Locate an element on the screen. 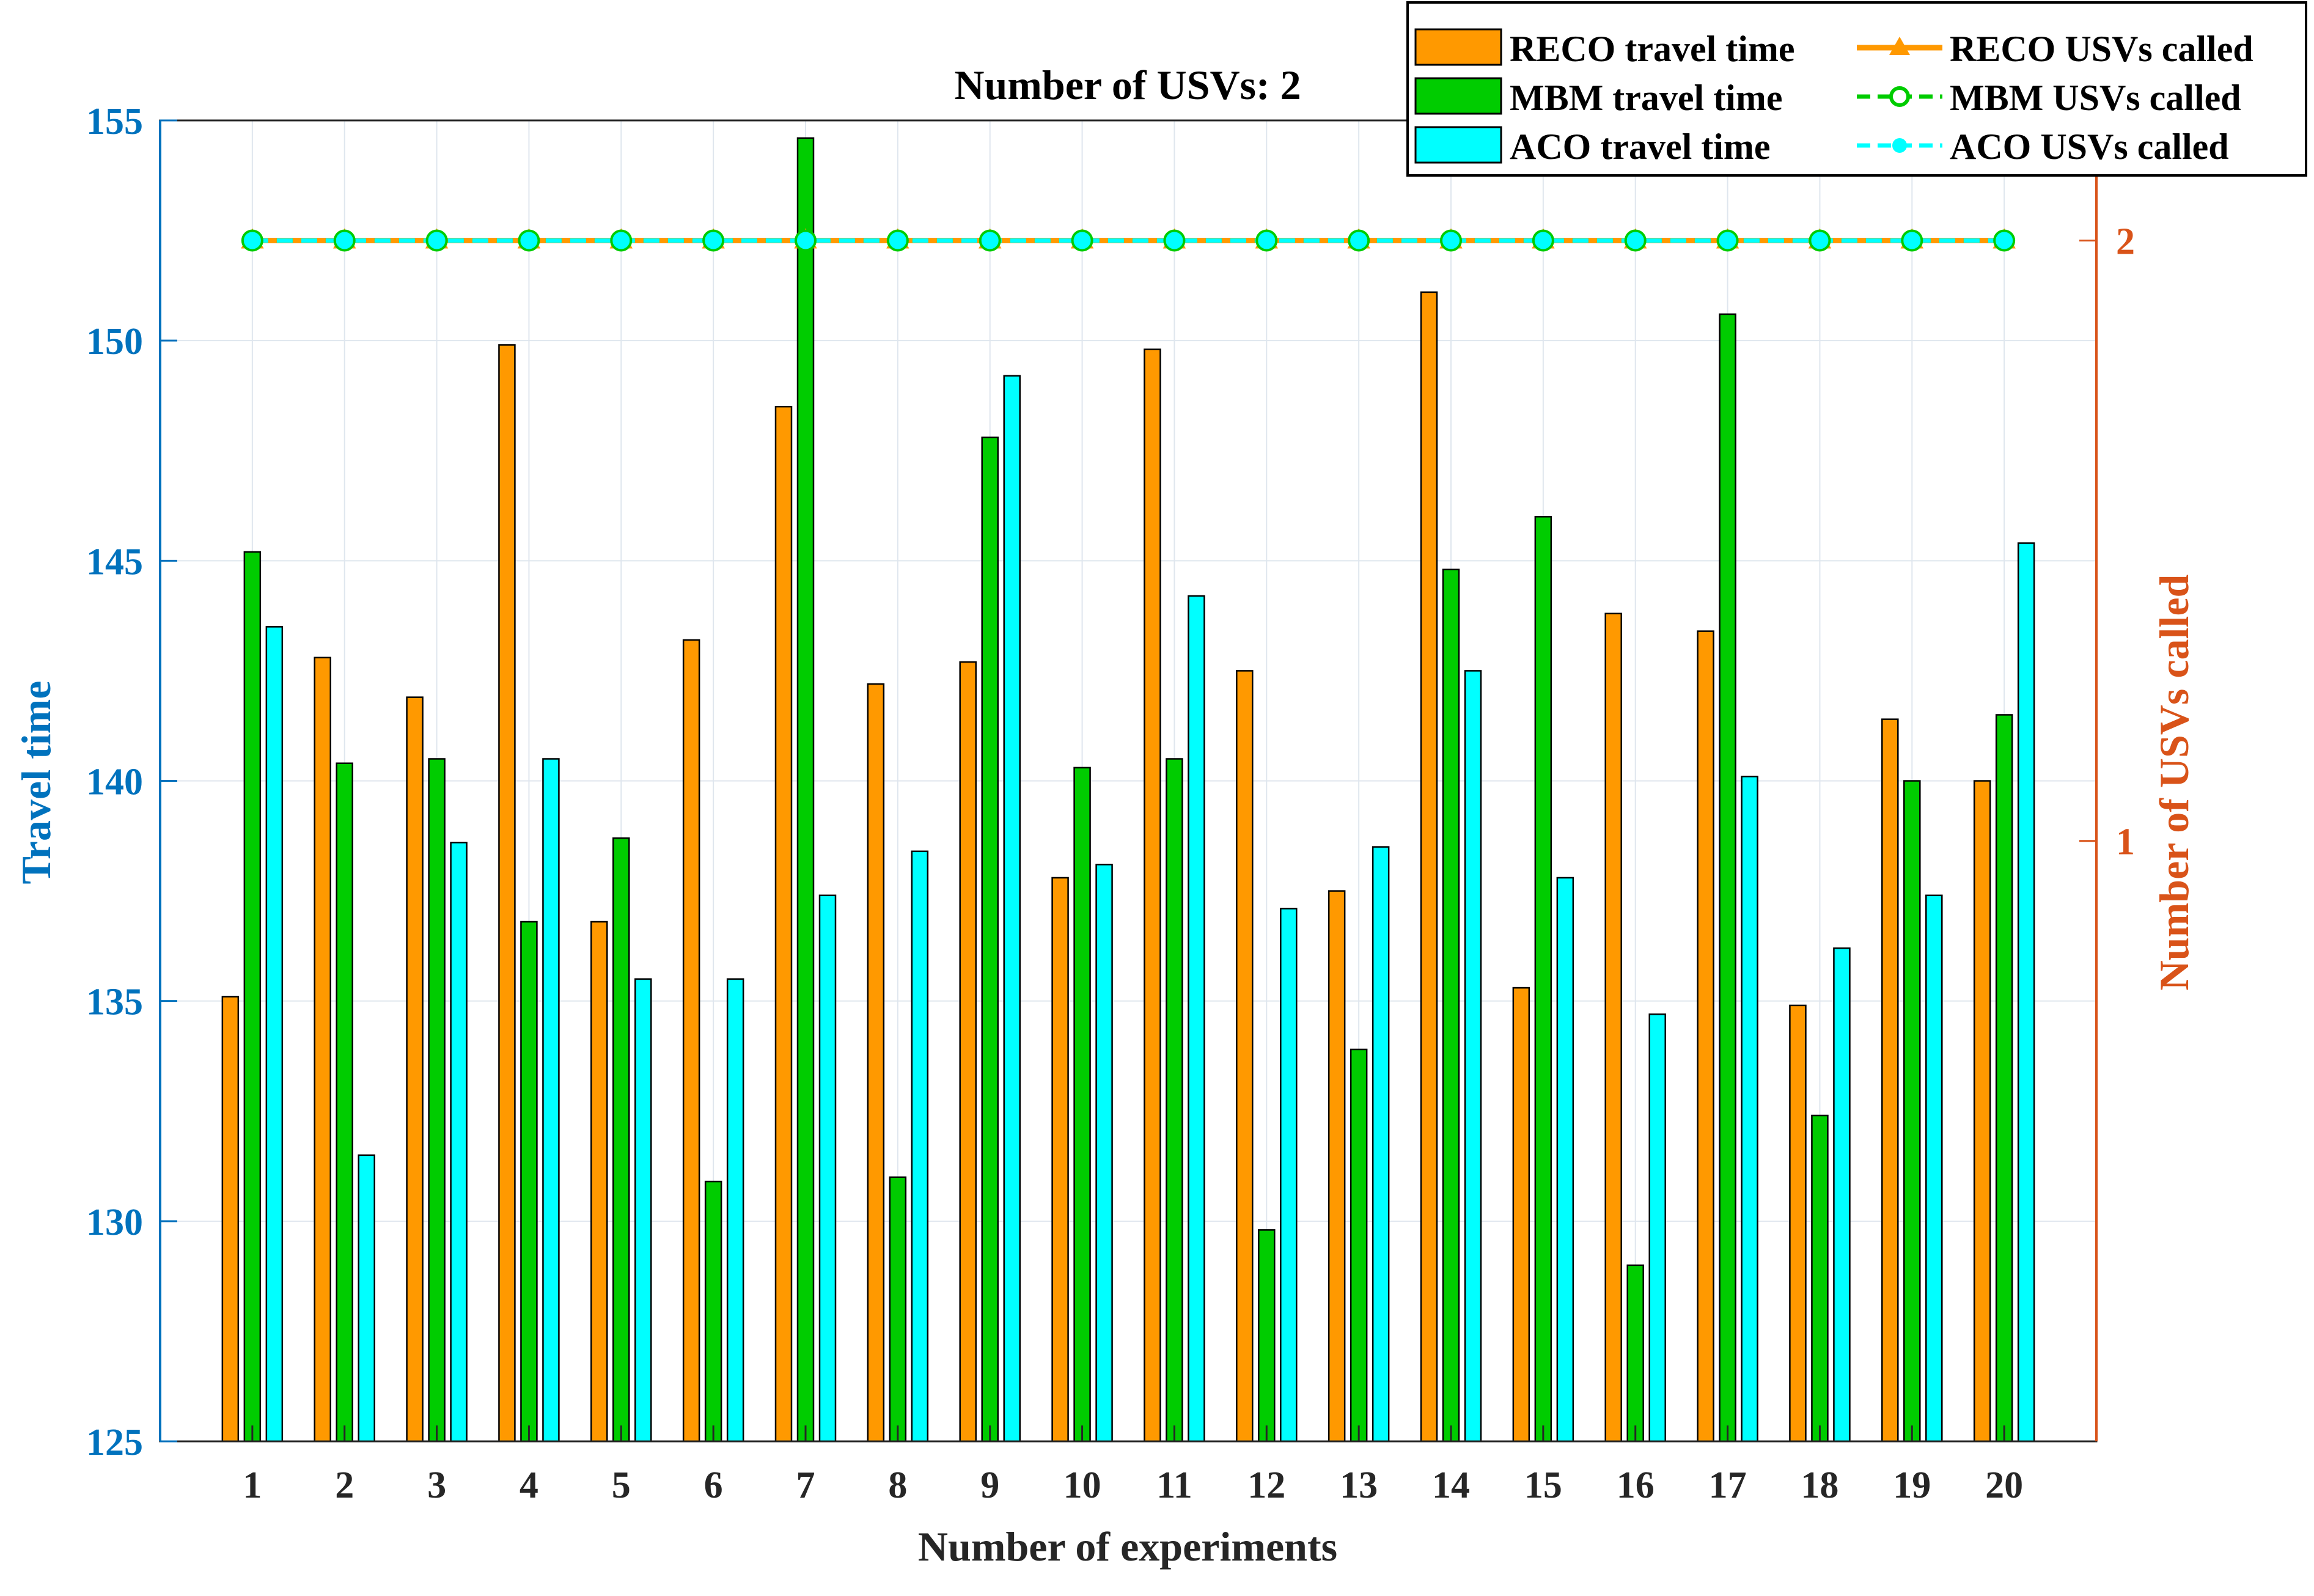  x-tick-label: 13 is located at coordinates (1359, 1486).